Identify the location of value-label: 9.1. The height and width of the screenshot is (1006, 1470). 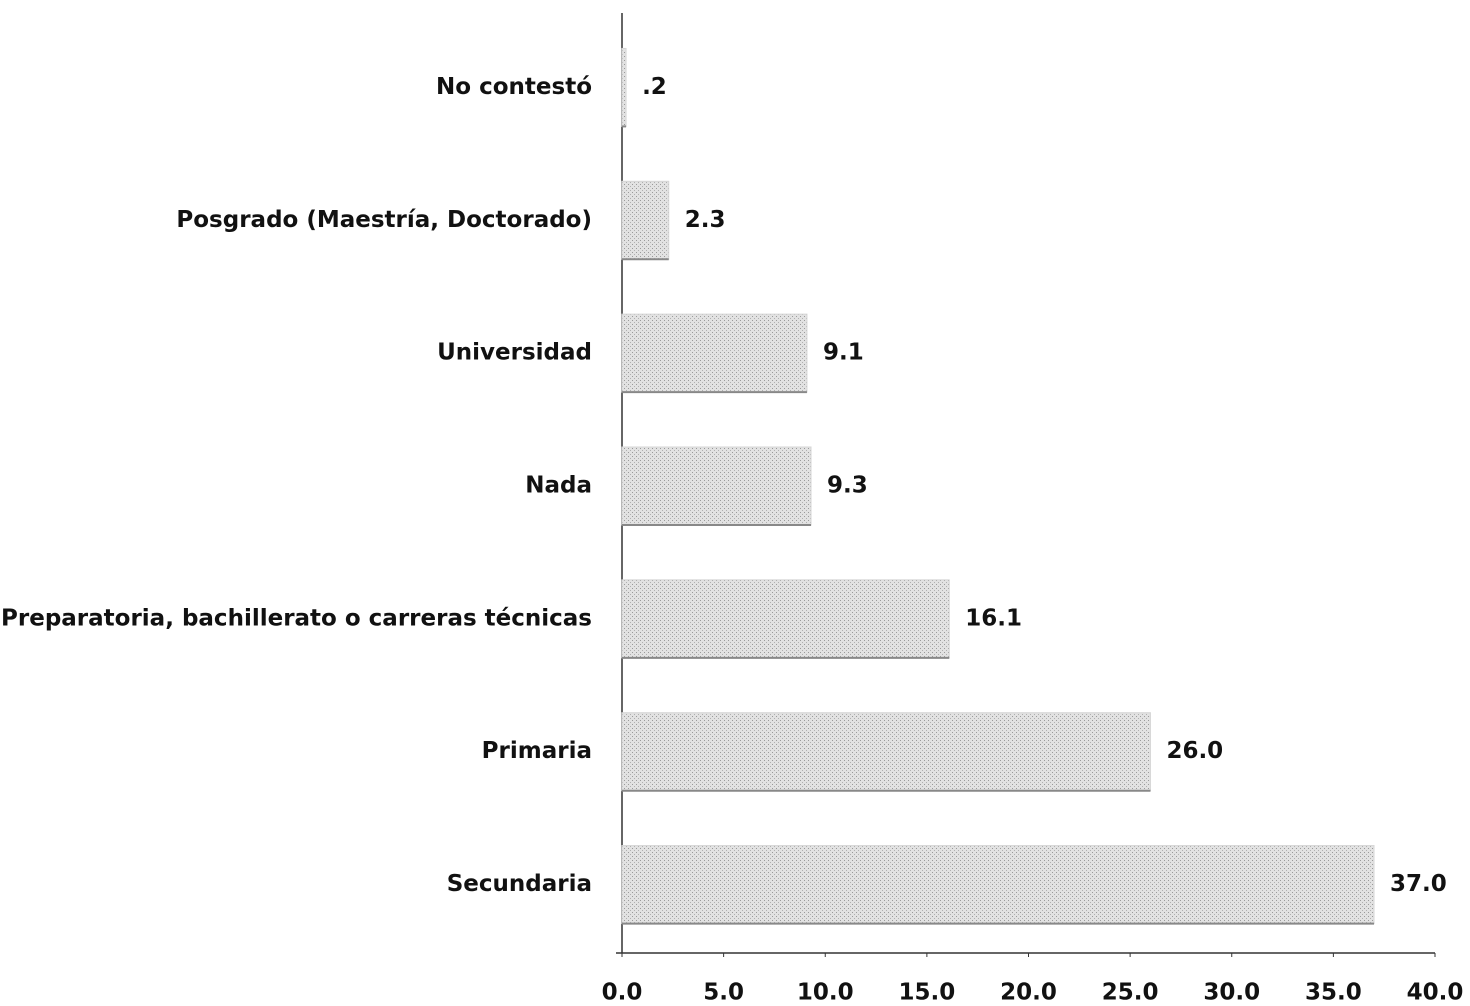
(843, 353).